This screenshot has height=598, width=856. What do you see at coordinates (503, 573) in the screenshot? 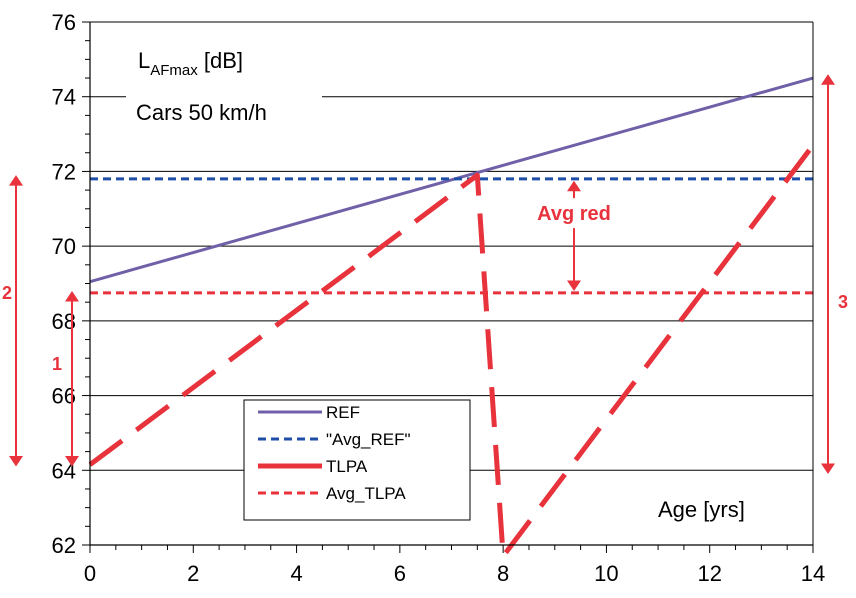
I see `x-tick-label: 8` at bounding box center [503, 573].